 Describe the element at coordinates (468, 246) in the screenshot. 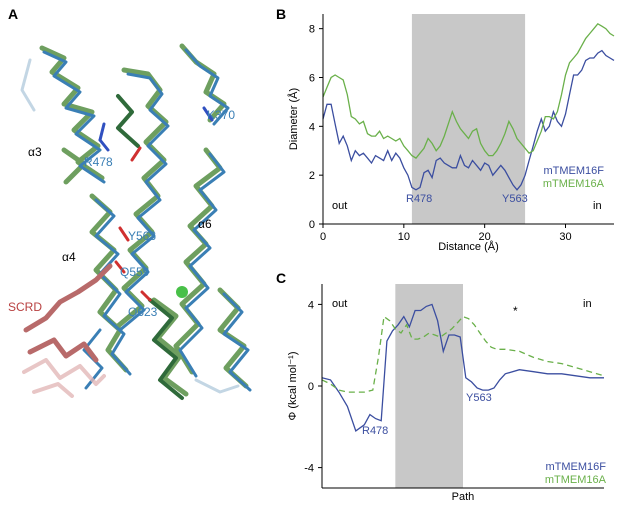

I see `x-axis-label: Distance (Å)` at that location.